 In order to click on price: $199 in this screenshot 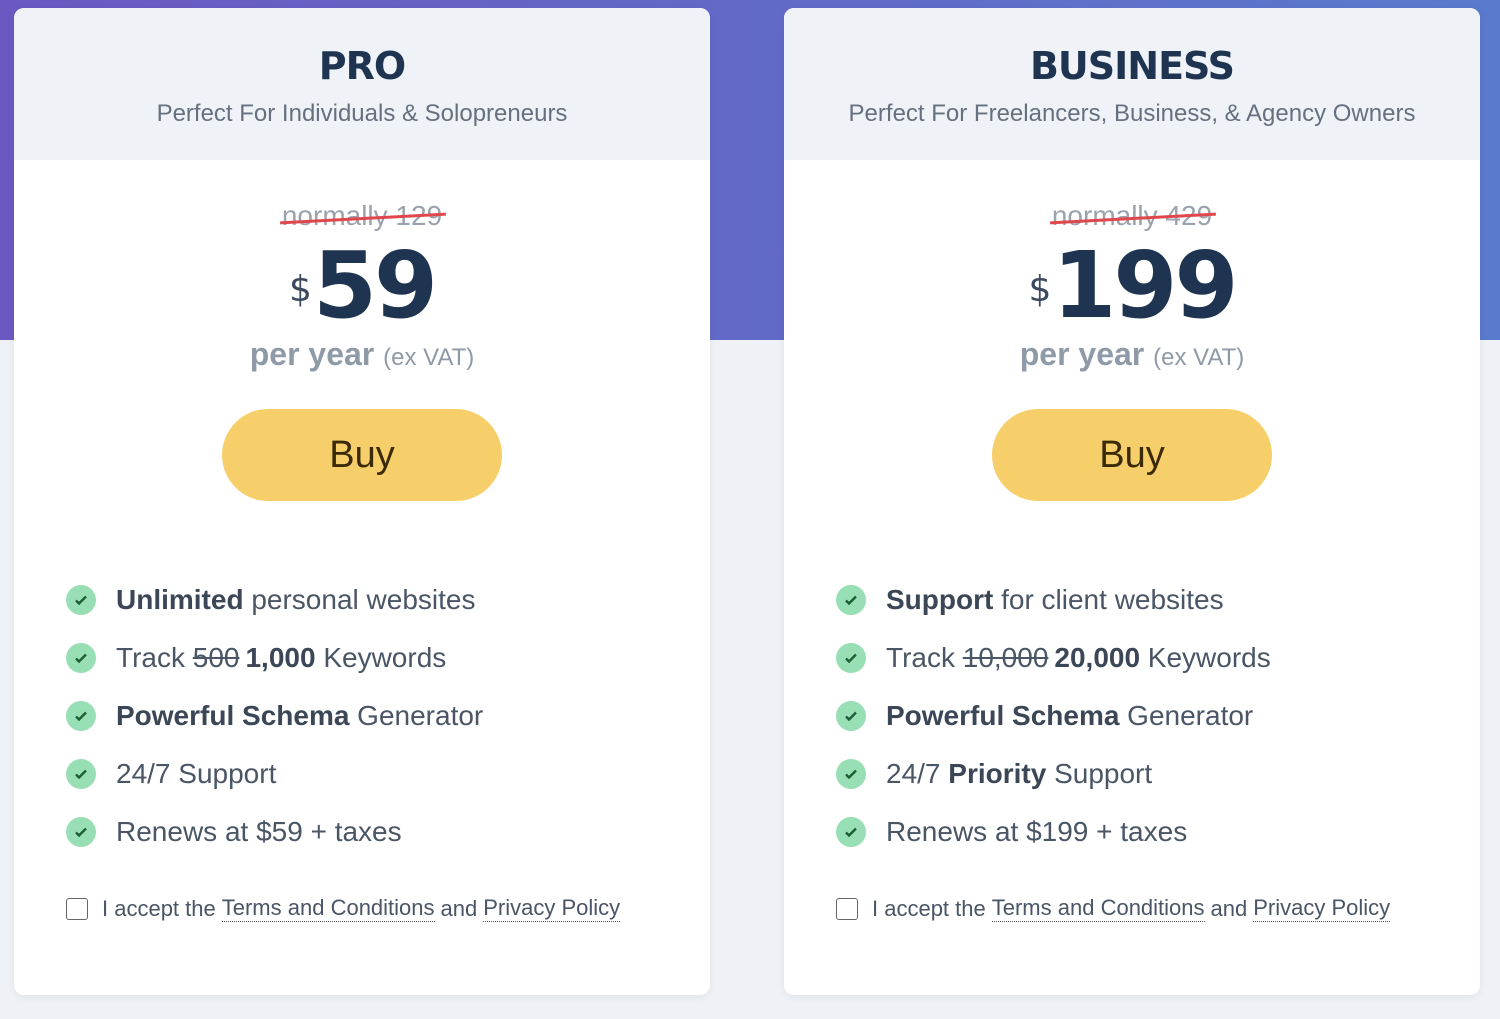, I will do `click(1132, 286)`.